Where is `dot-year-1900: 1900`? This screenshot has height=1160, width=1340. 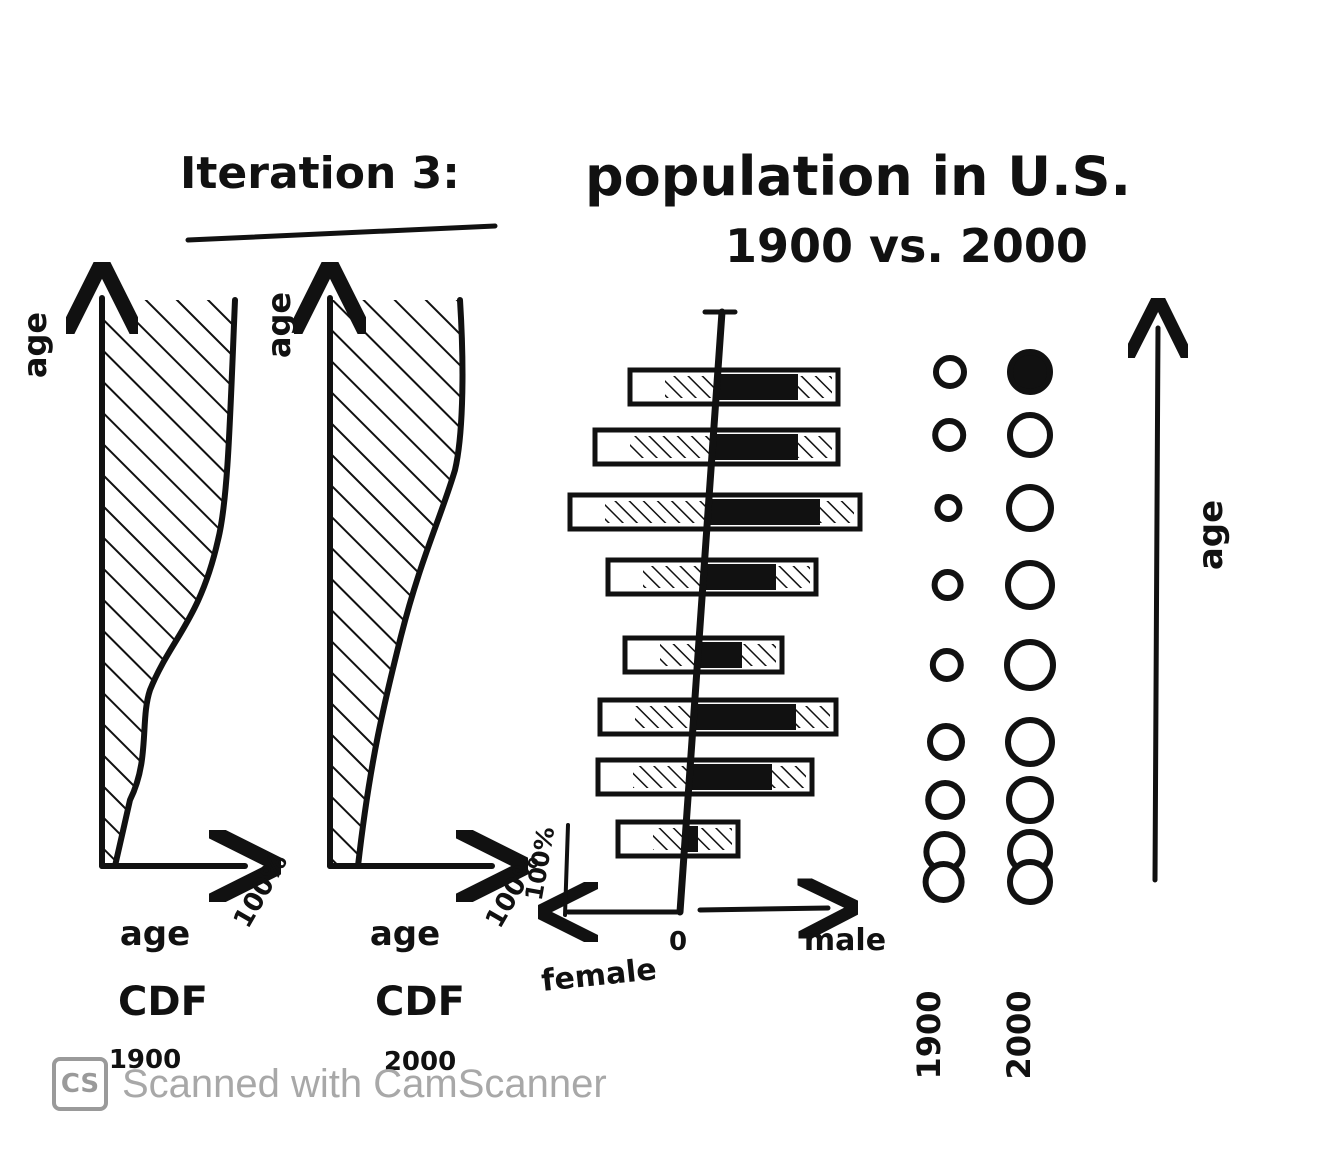
dot-year-1900: 1900 is located at coordinates (929, 1034).